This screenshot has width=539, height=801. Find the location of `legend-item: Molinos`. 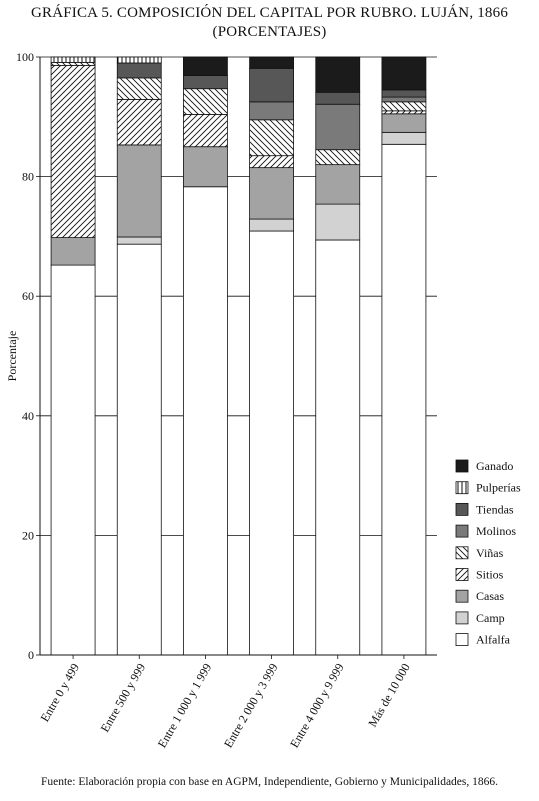

legend-item: Molinos is located at coordinates (485, 531).